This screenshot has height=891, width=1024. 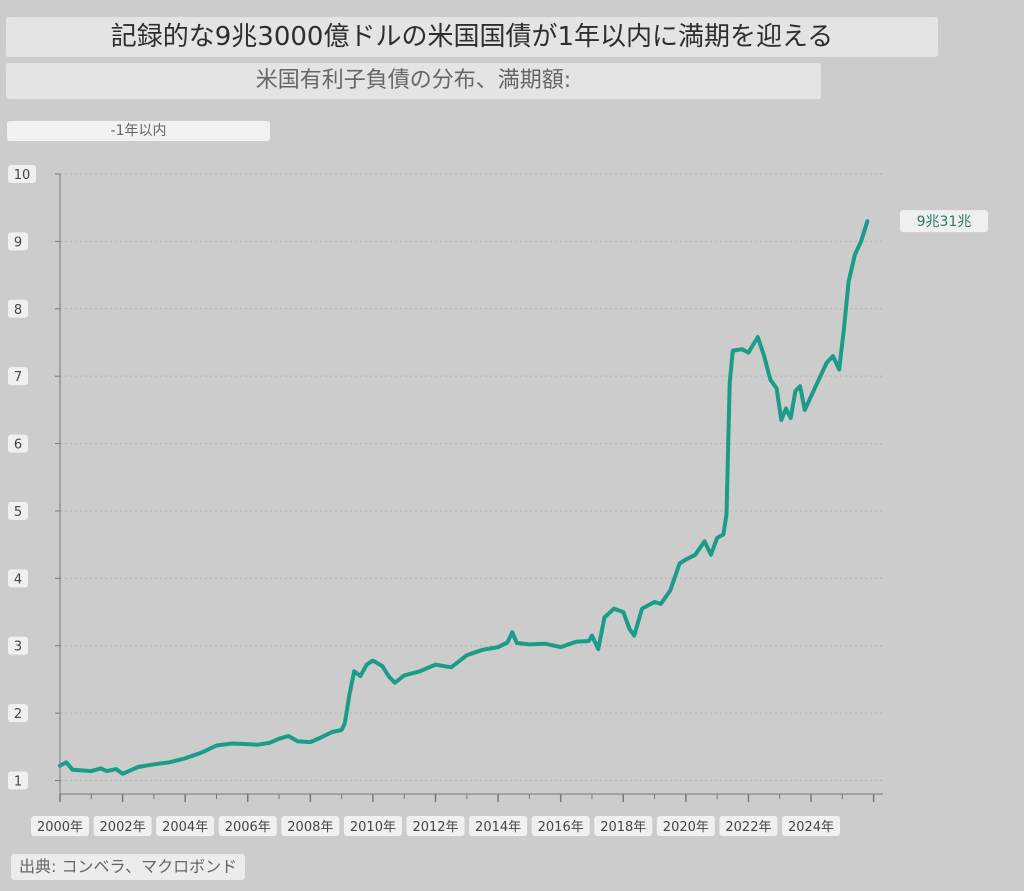 I want to click on y-tick-label: 8, so click(x=18, y=310).